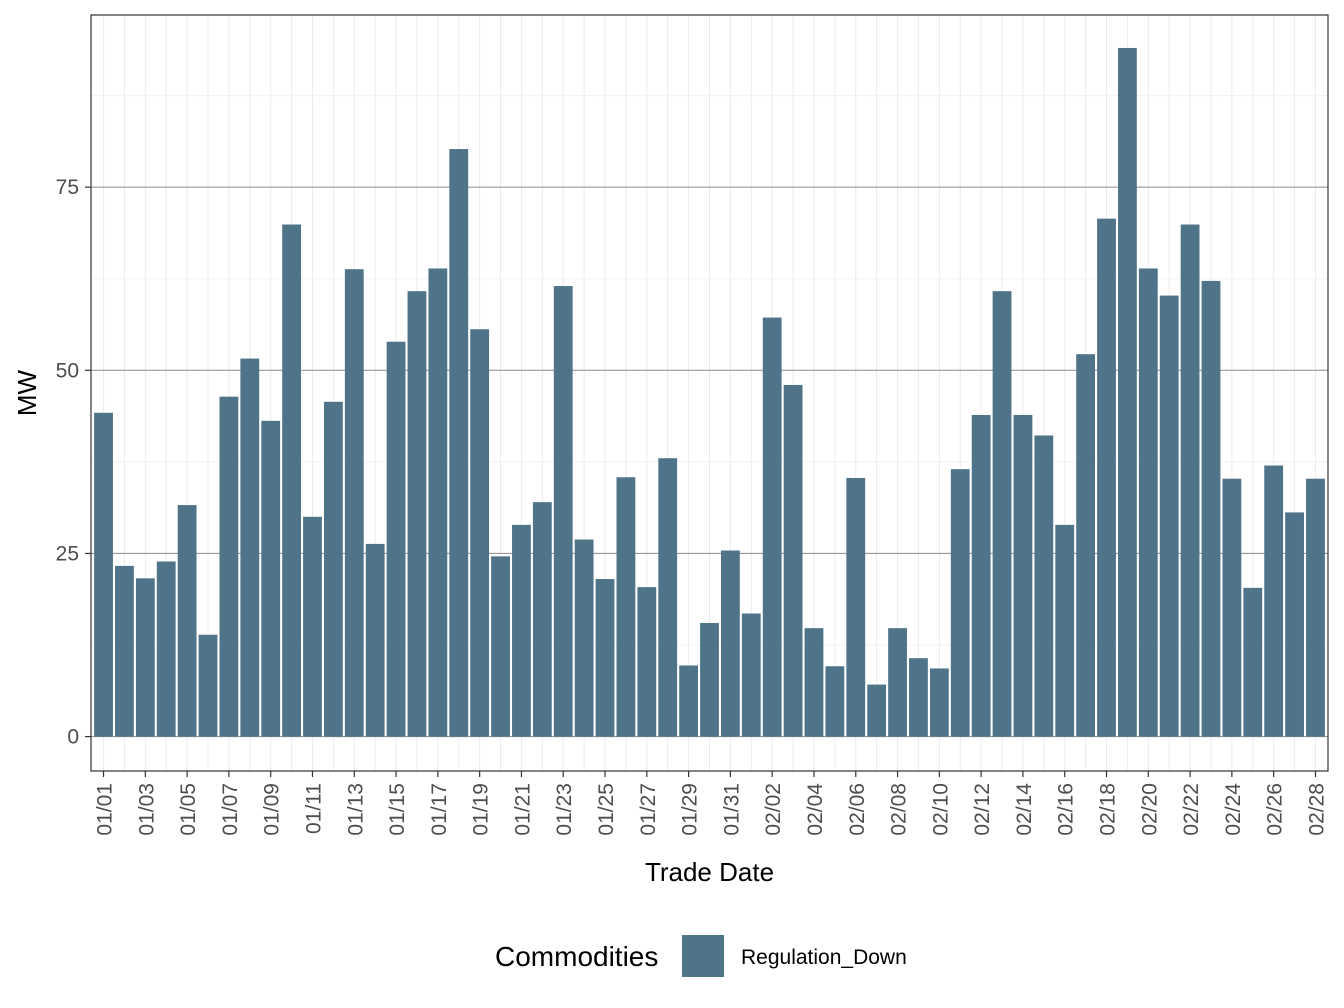 The image size is (1344, 1008). What do you see at coordinates (67, 370) in the screenshot?
I see `y-tick-label: 50` at bounding box center [67, 370].